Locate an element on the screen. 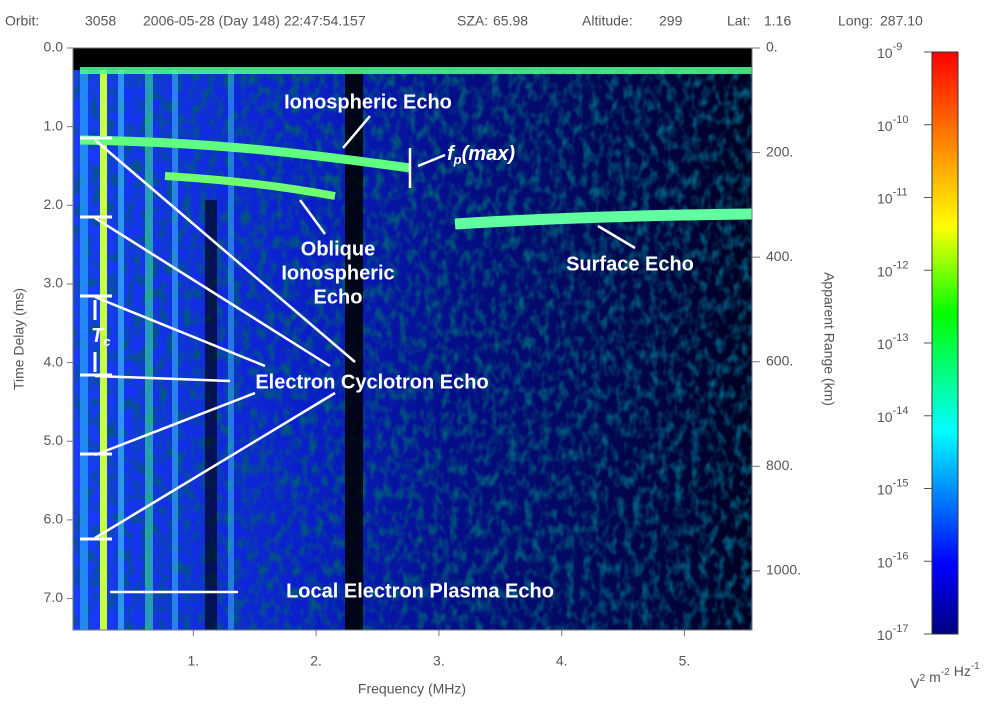 Image resolution: width=993 pixels, height=707 pixels. annotation: fp(max) is located at coordinates (481, 155).